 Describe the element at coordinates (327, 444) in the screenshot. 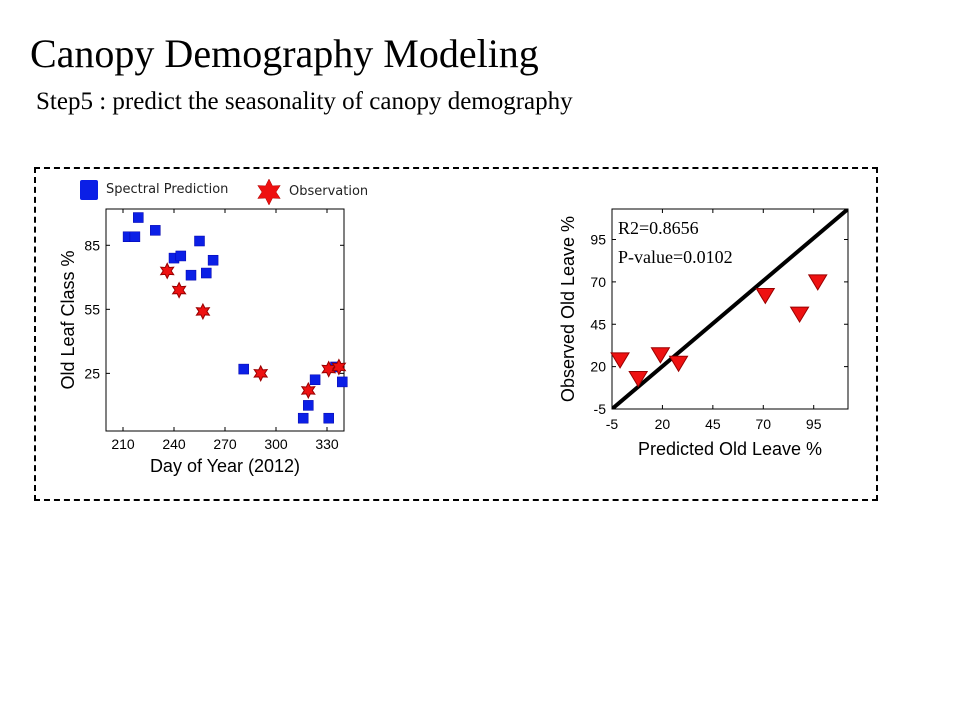

I see `x-tick-label: 330` at that location.